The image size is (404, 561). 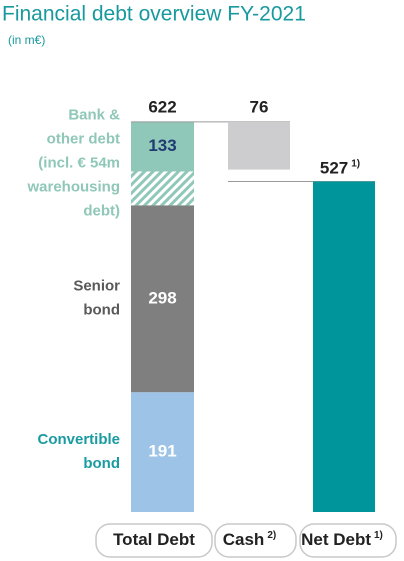 I want to click on segment-label: Bank &, so click(x=94, y=115).